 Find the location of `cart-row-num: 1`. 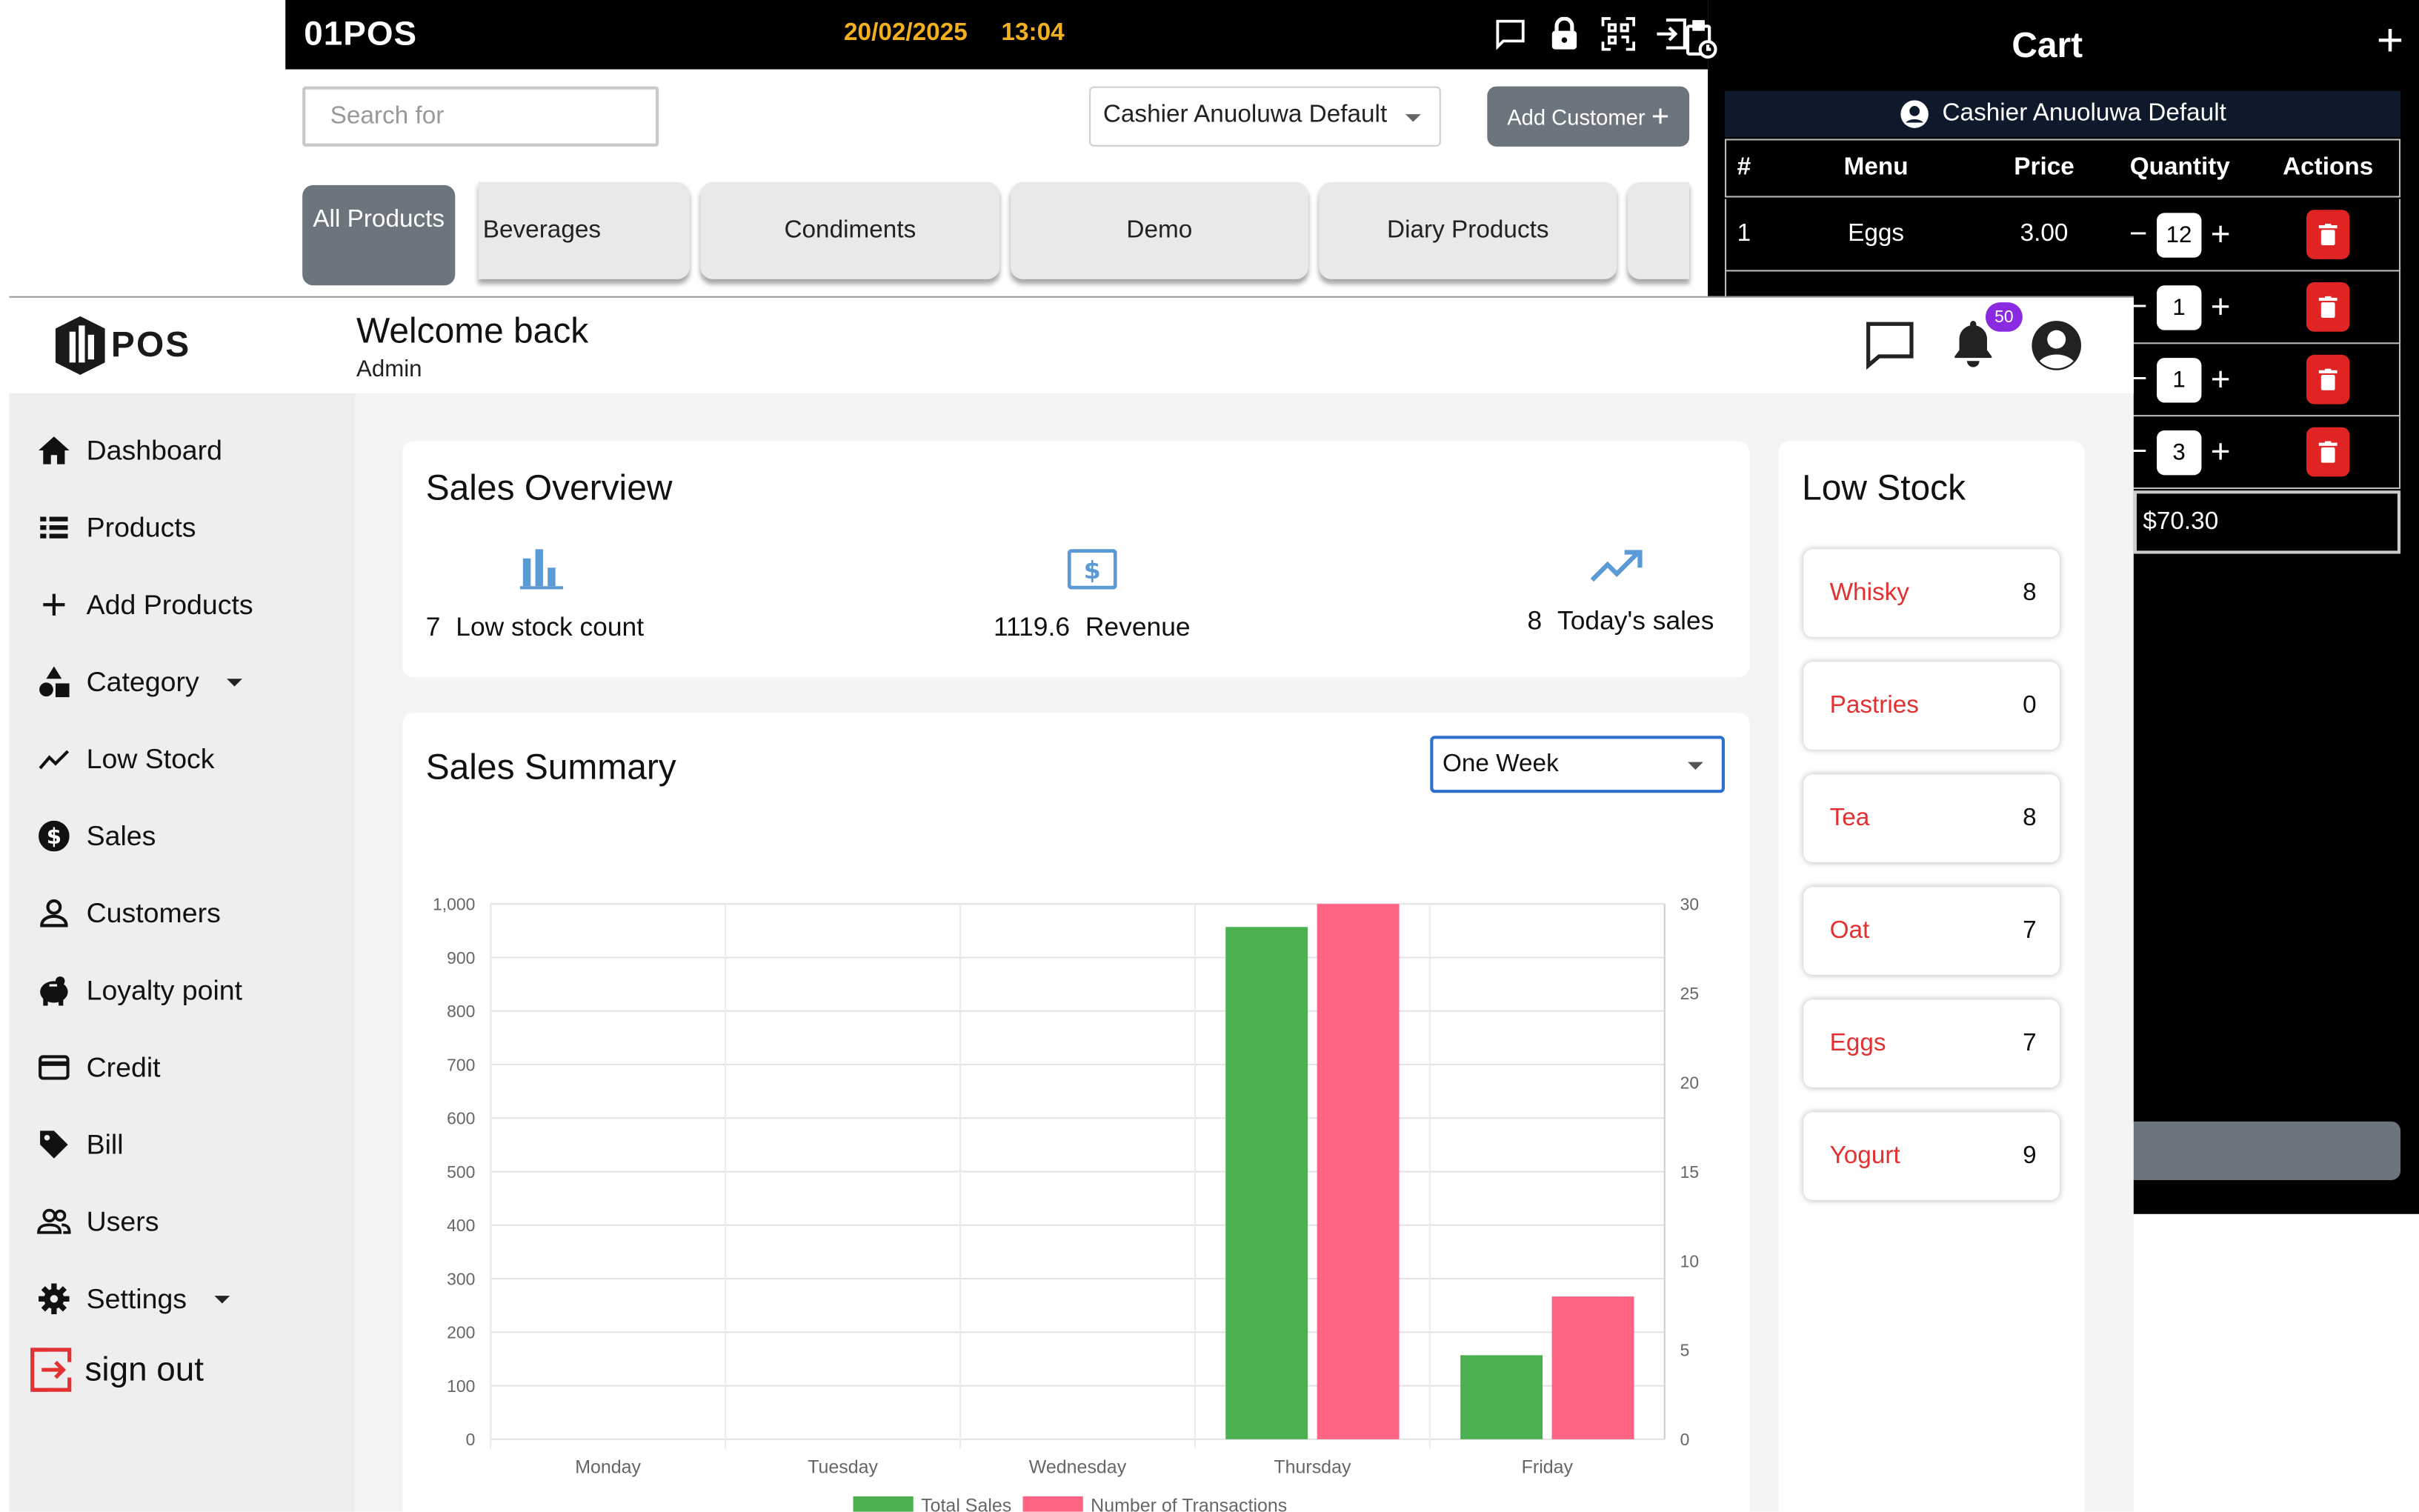

cart-row-num: 1 is located at coordinates (1744, 234).